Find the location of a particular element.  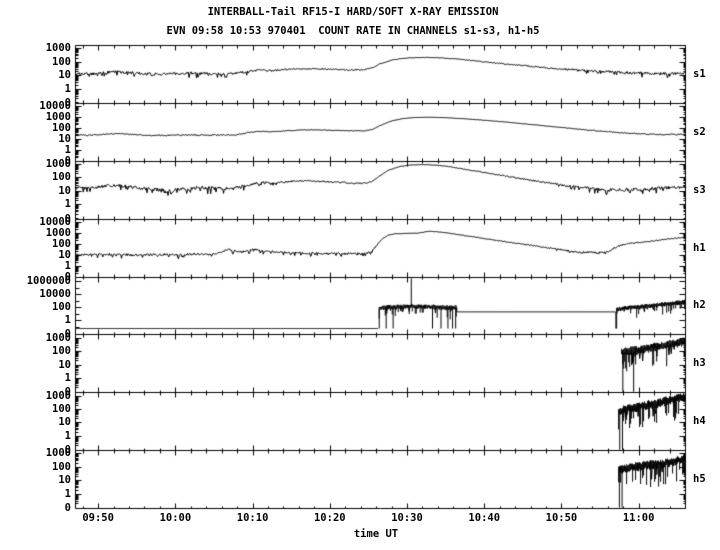

y-tick-label-h4-0: 0 is located at coordinates (67, 450).